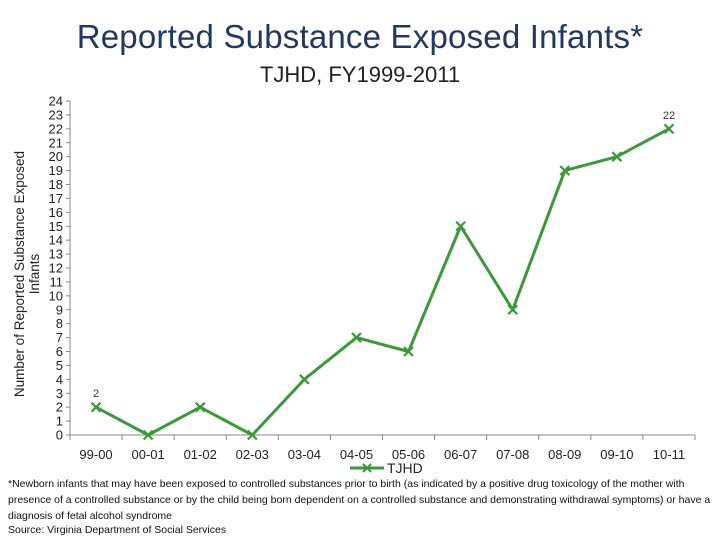  Describe the element at coordinates (408, 453) in the screenshot. I see `x-tick-label: 05-06` at that location.